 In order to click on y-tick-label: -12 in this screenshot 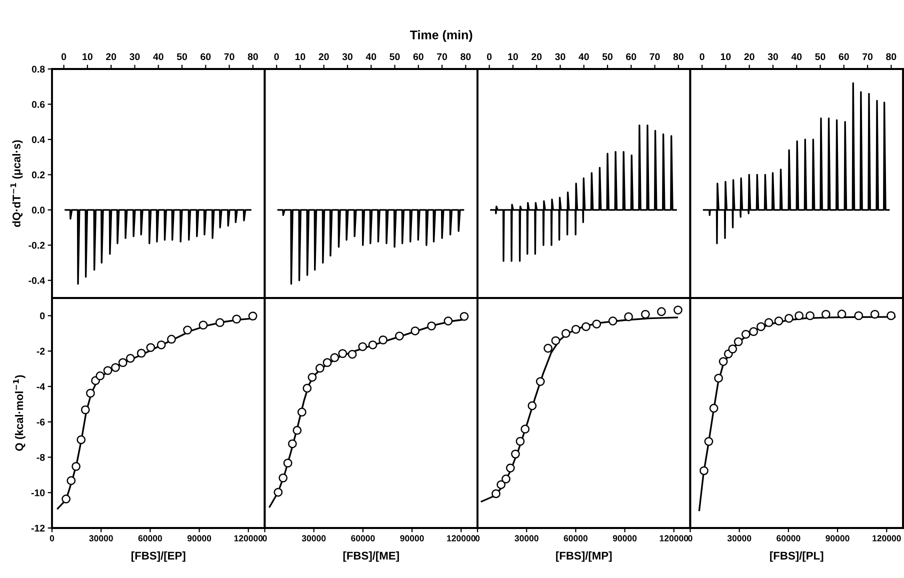, I will do `click(38, 528)`.